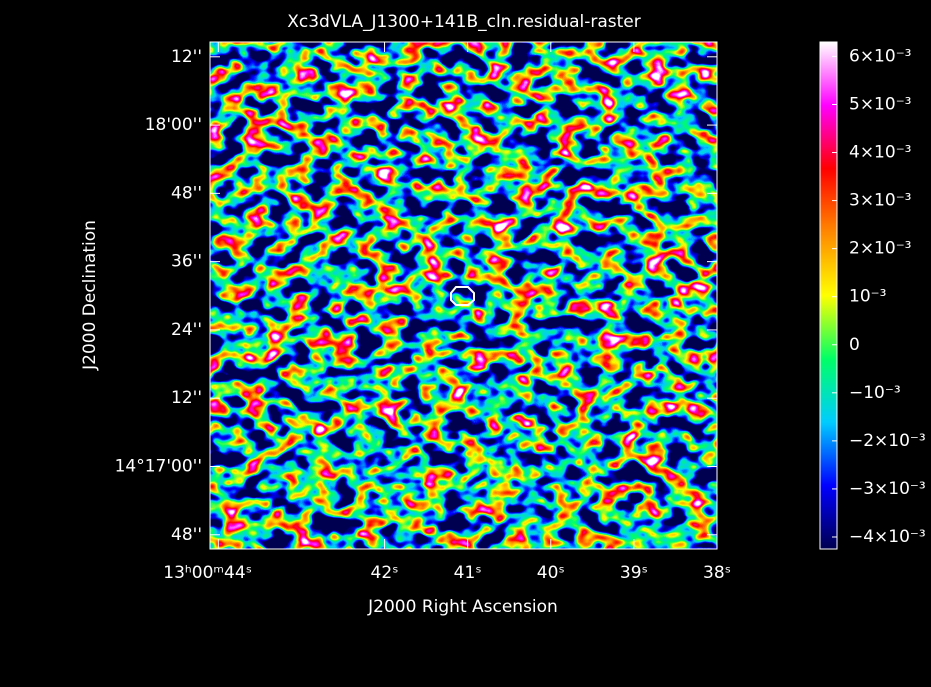 Image resolution: width=931 pixels, height=687 pixels. Describe the element at coordinates (828, 295) in the screenshot. I see `colorbar` at that location.